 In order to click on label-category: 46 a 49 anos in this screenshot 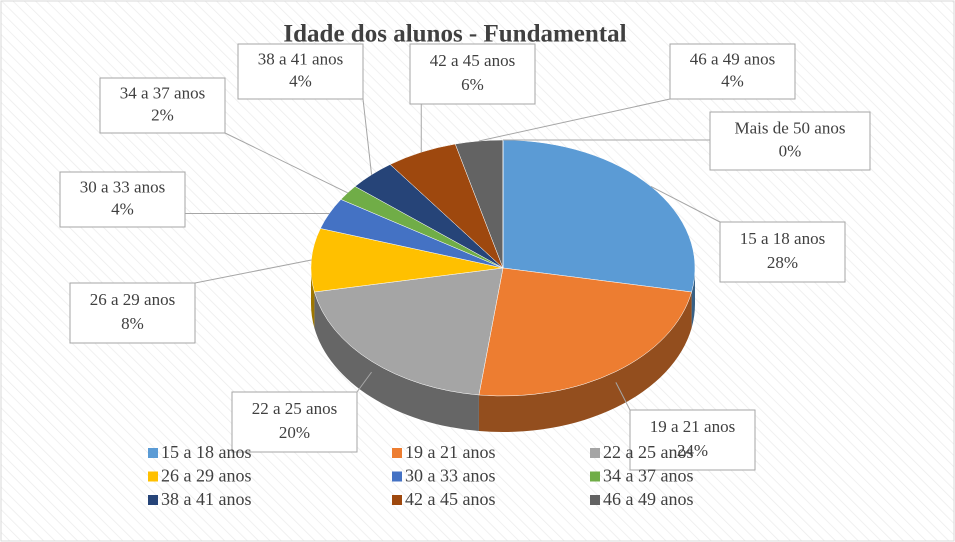, I will do `click(732, 58)`.